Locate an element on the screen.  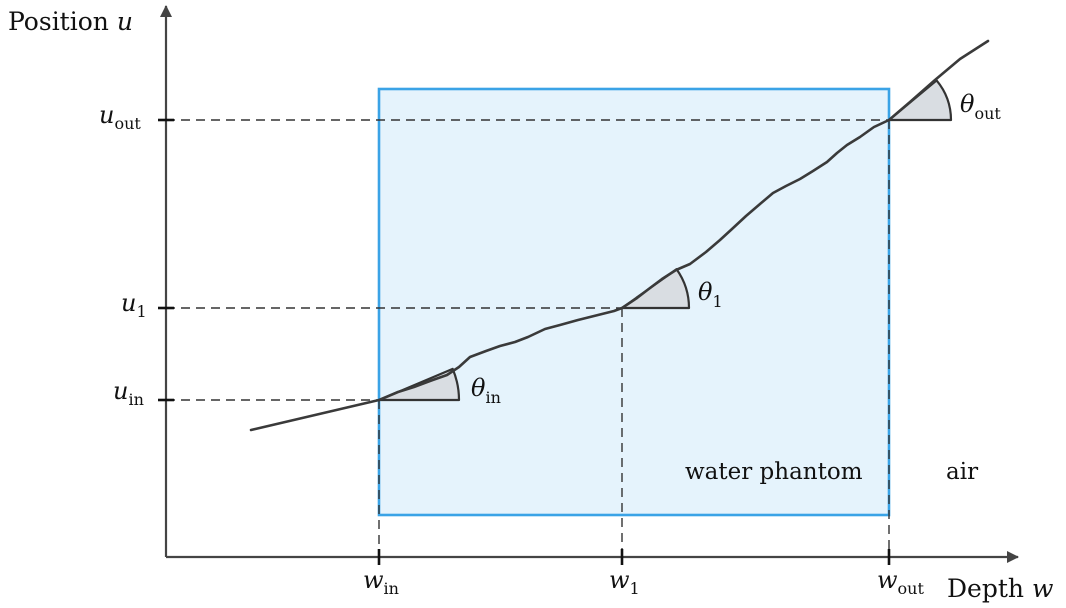
x-axis-title-prefix: Depth is located at coordinates (989, 588).